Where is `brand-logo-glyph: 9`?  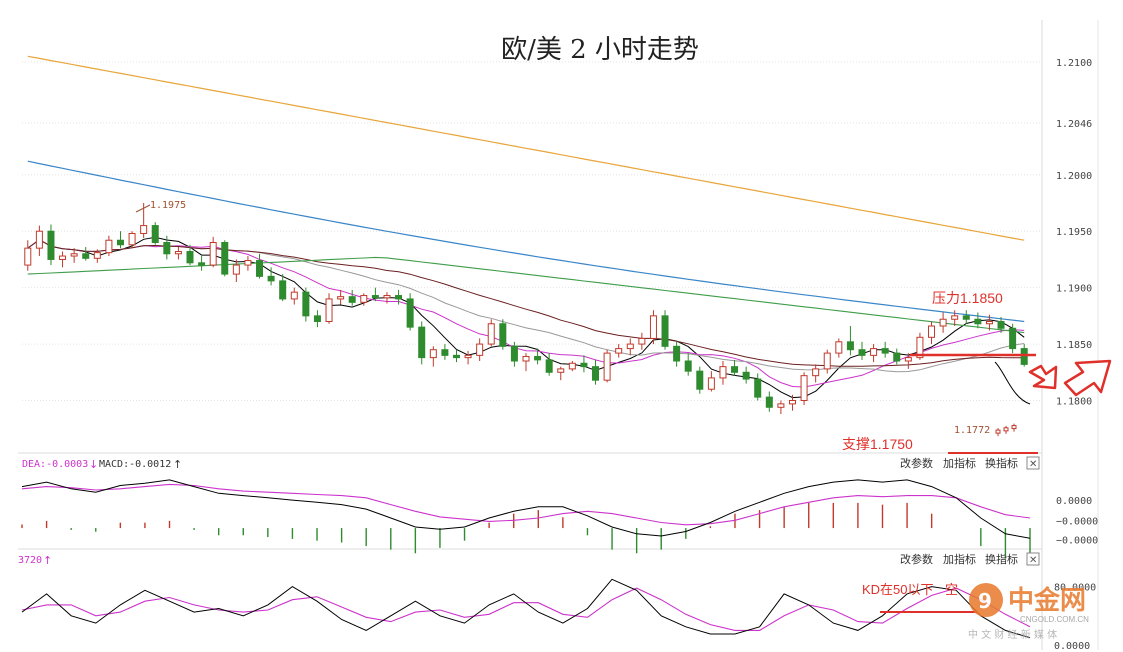 brand-logo-glyph: 9 is located at coordinates (985, 601).